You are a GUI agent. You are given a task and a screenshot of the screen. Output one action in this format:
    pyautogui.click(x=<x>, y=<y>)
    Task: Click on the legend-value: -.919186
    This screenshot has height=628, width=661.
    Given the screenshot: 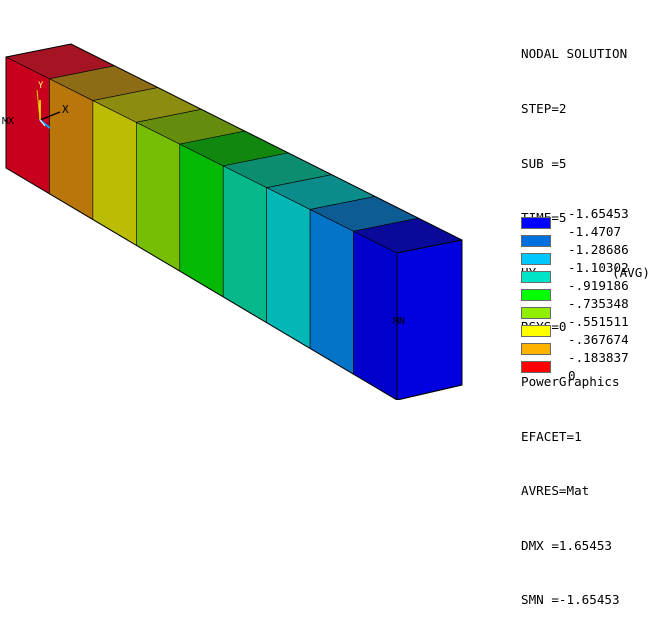 What is the action you would take?
    pyautogui.click(x=598, y=286)
    